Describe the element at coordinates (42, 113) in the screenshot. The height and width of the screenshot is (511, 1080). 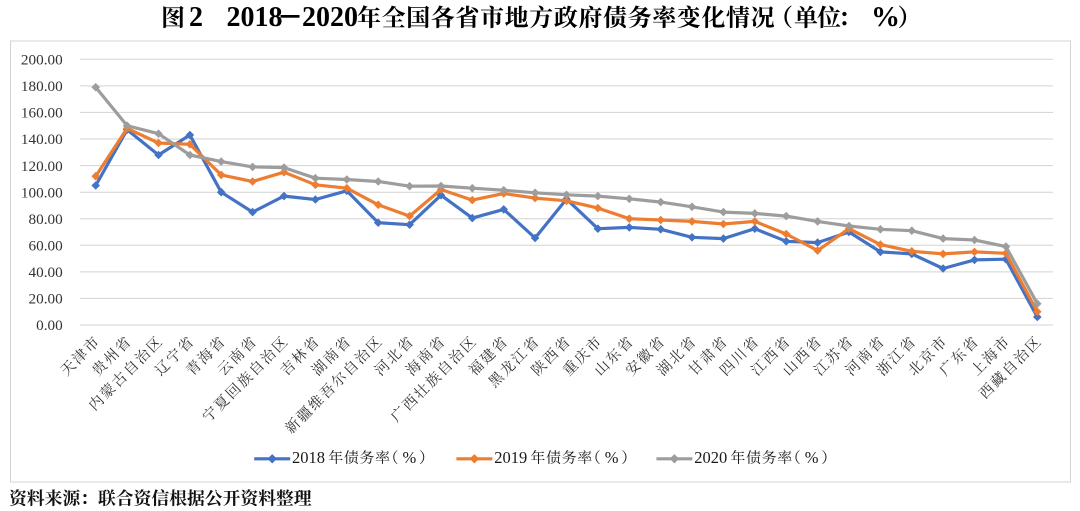
I see `svg-text: 160.00` at that location.